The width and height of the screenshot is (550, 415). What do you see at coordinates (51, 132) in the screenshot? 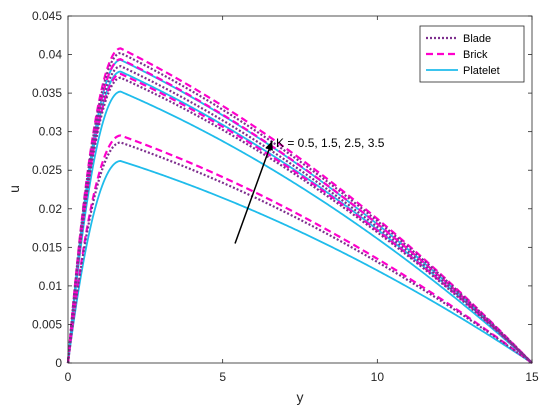
I see `y-tick-label: 0.03` at bounding box center [51, 132].